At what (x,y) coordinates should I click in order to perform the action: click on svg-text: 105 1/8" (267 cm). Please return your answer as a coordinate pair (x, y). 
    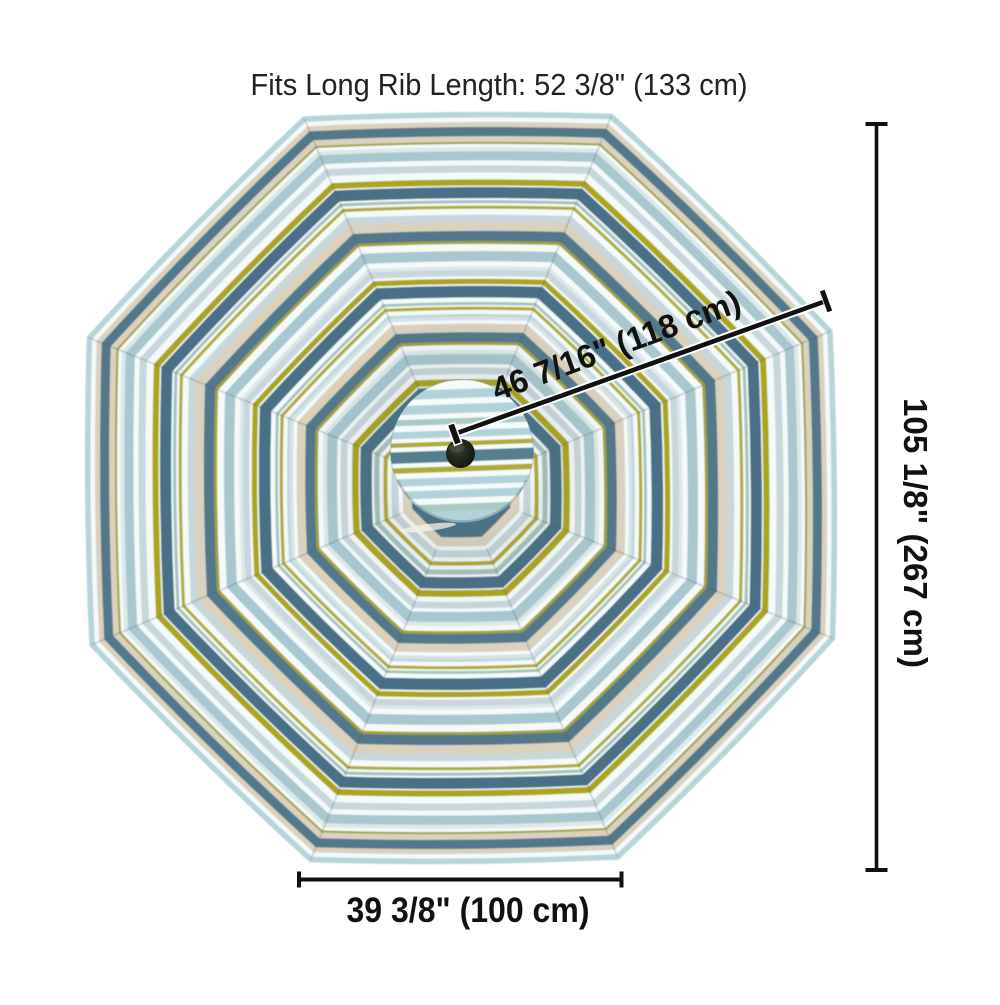
    Looking at the image, I should click on (915, 533).